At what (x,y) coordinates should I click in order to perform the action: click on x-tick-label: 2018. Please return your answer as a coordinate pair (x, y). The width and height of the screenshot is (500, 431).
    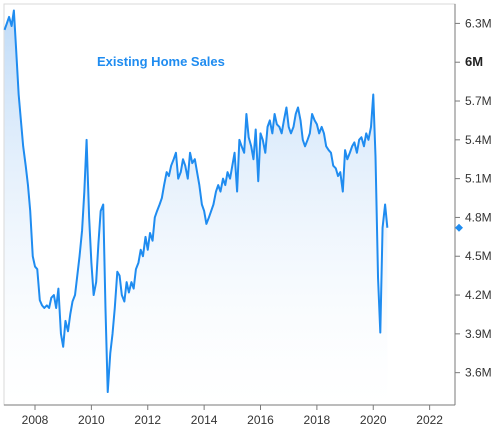
    Looking at the image, I should click on (317, 419).